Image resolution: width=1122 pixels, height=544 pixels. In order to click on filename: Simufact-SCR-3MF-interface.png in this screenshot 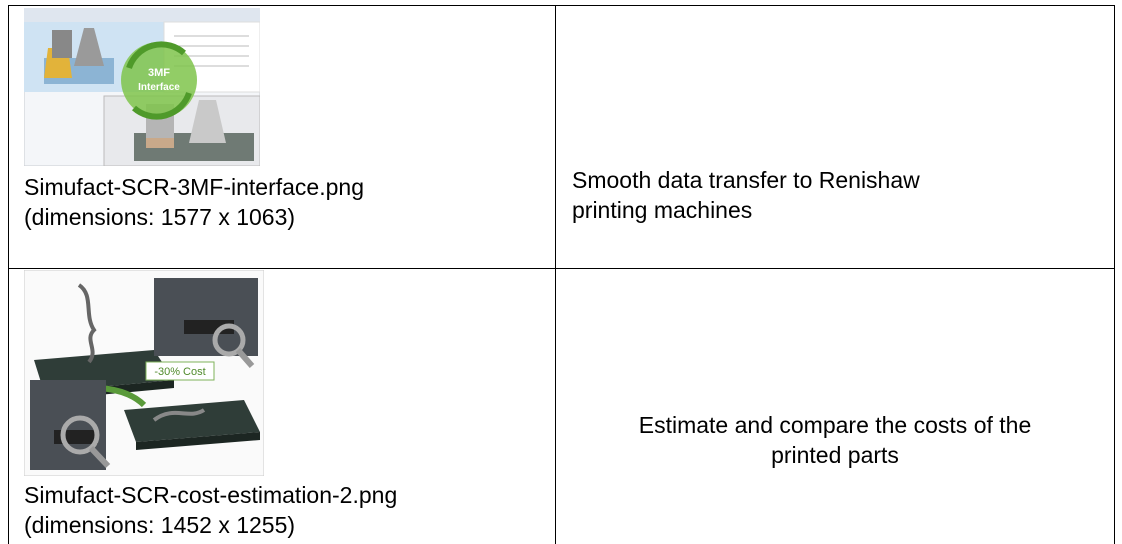, I will do `click(194, 187)`.